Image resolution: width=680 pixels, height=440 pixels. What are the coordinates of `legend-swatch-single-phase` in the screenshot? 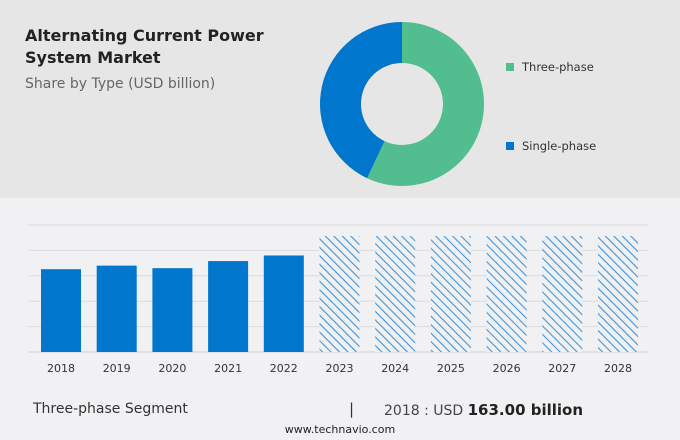 It's located at (510, 146).